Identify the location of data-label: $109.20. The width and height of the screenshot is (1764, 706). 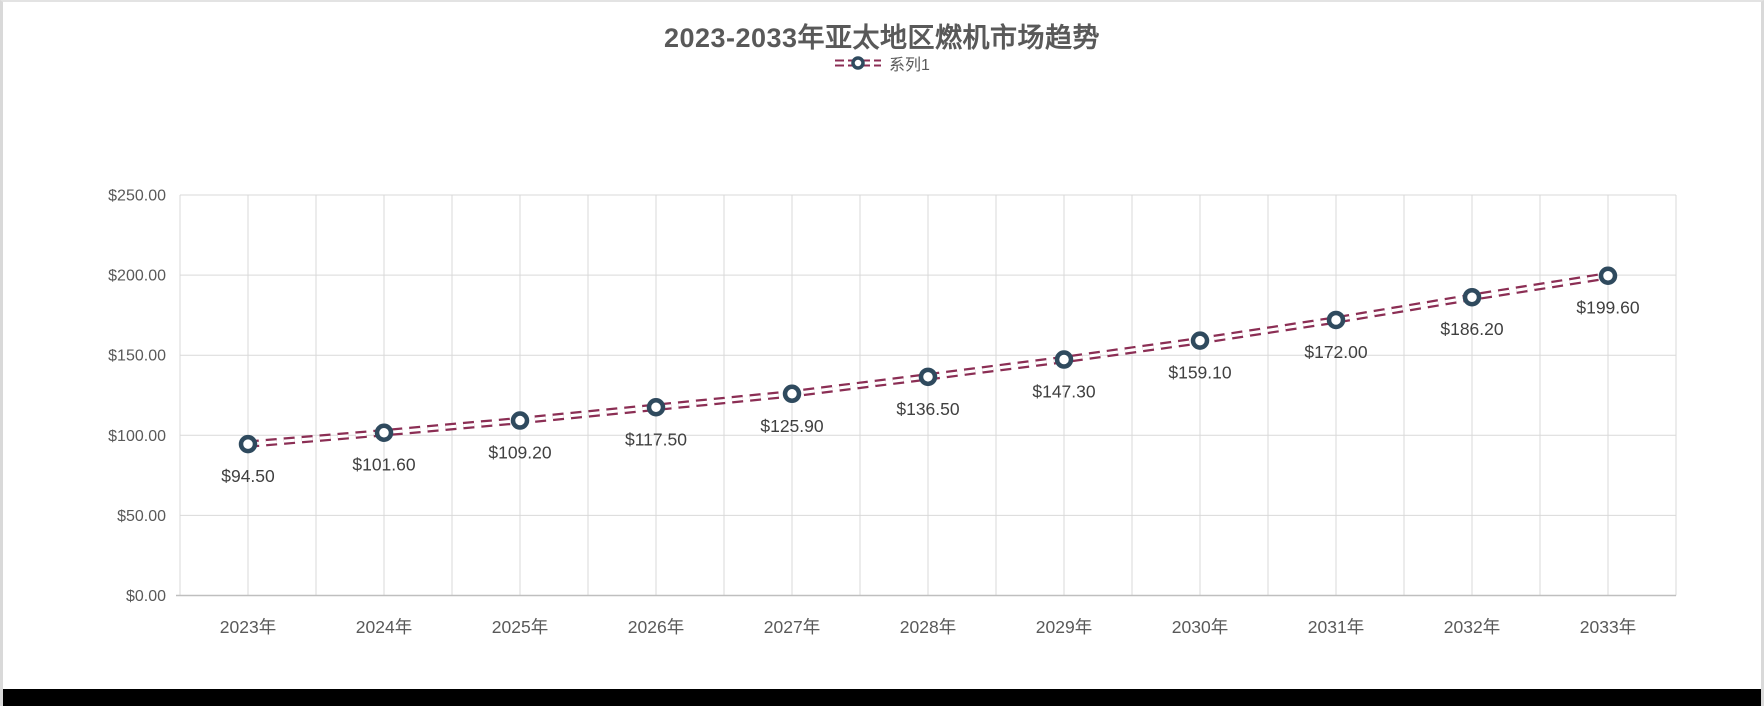
(520, 453).